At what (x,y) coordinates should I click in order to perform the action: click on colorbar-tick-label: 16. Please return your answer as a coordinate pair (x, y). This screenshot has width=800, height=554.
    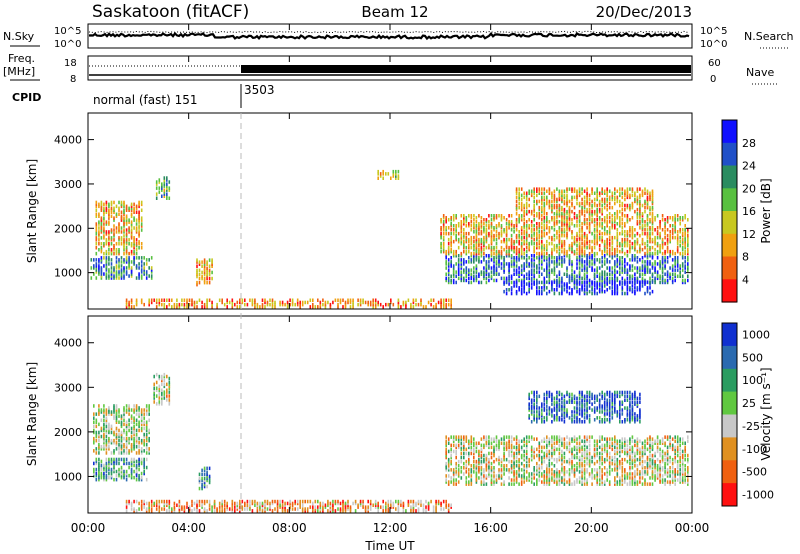
    Looking at the image, I should click on (749, 211).